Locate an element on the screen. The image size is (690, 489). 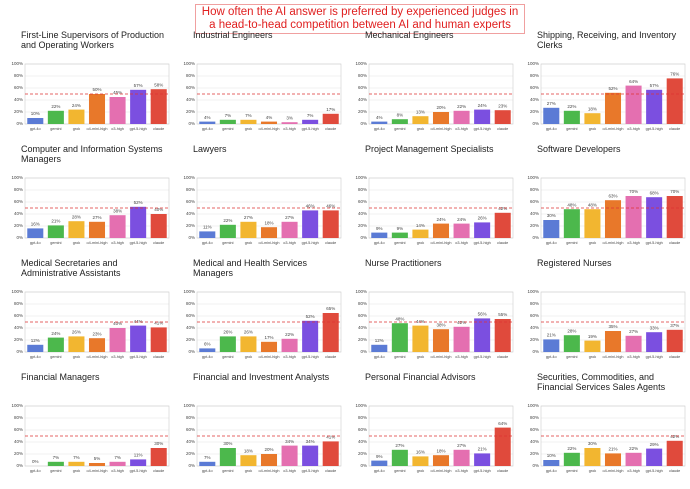
value-label: 0% is located at coordinates (35, 461).